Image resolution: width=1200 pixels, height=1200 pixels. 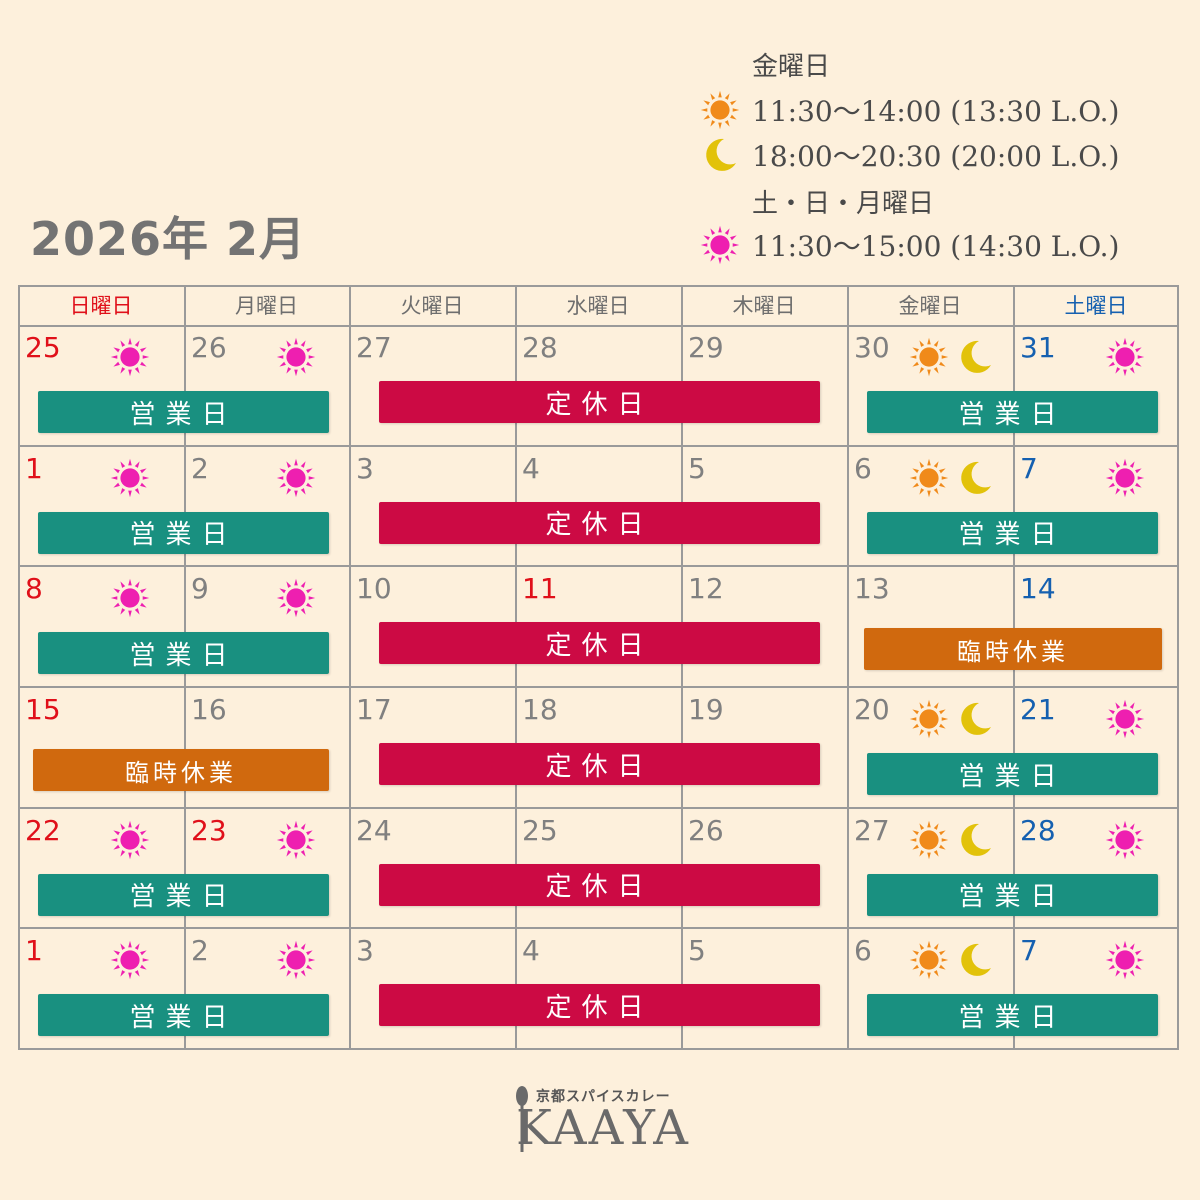 I want to click on day-number: 10, so click(x=374, y=589).